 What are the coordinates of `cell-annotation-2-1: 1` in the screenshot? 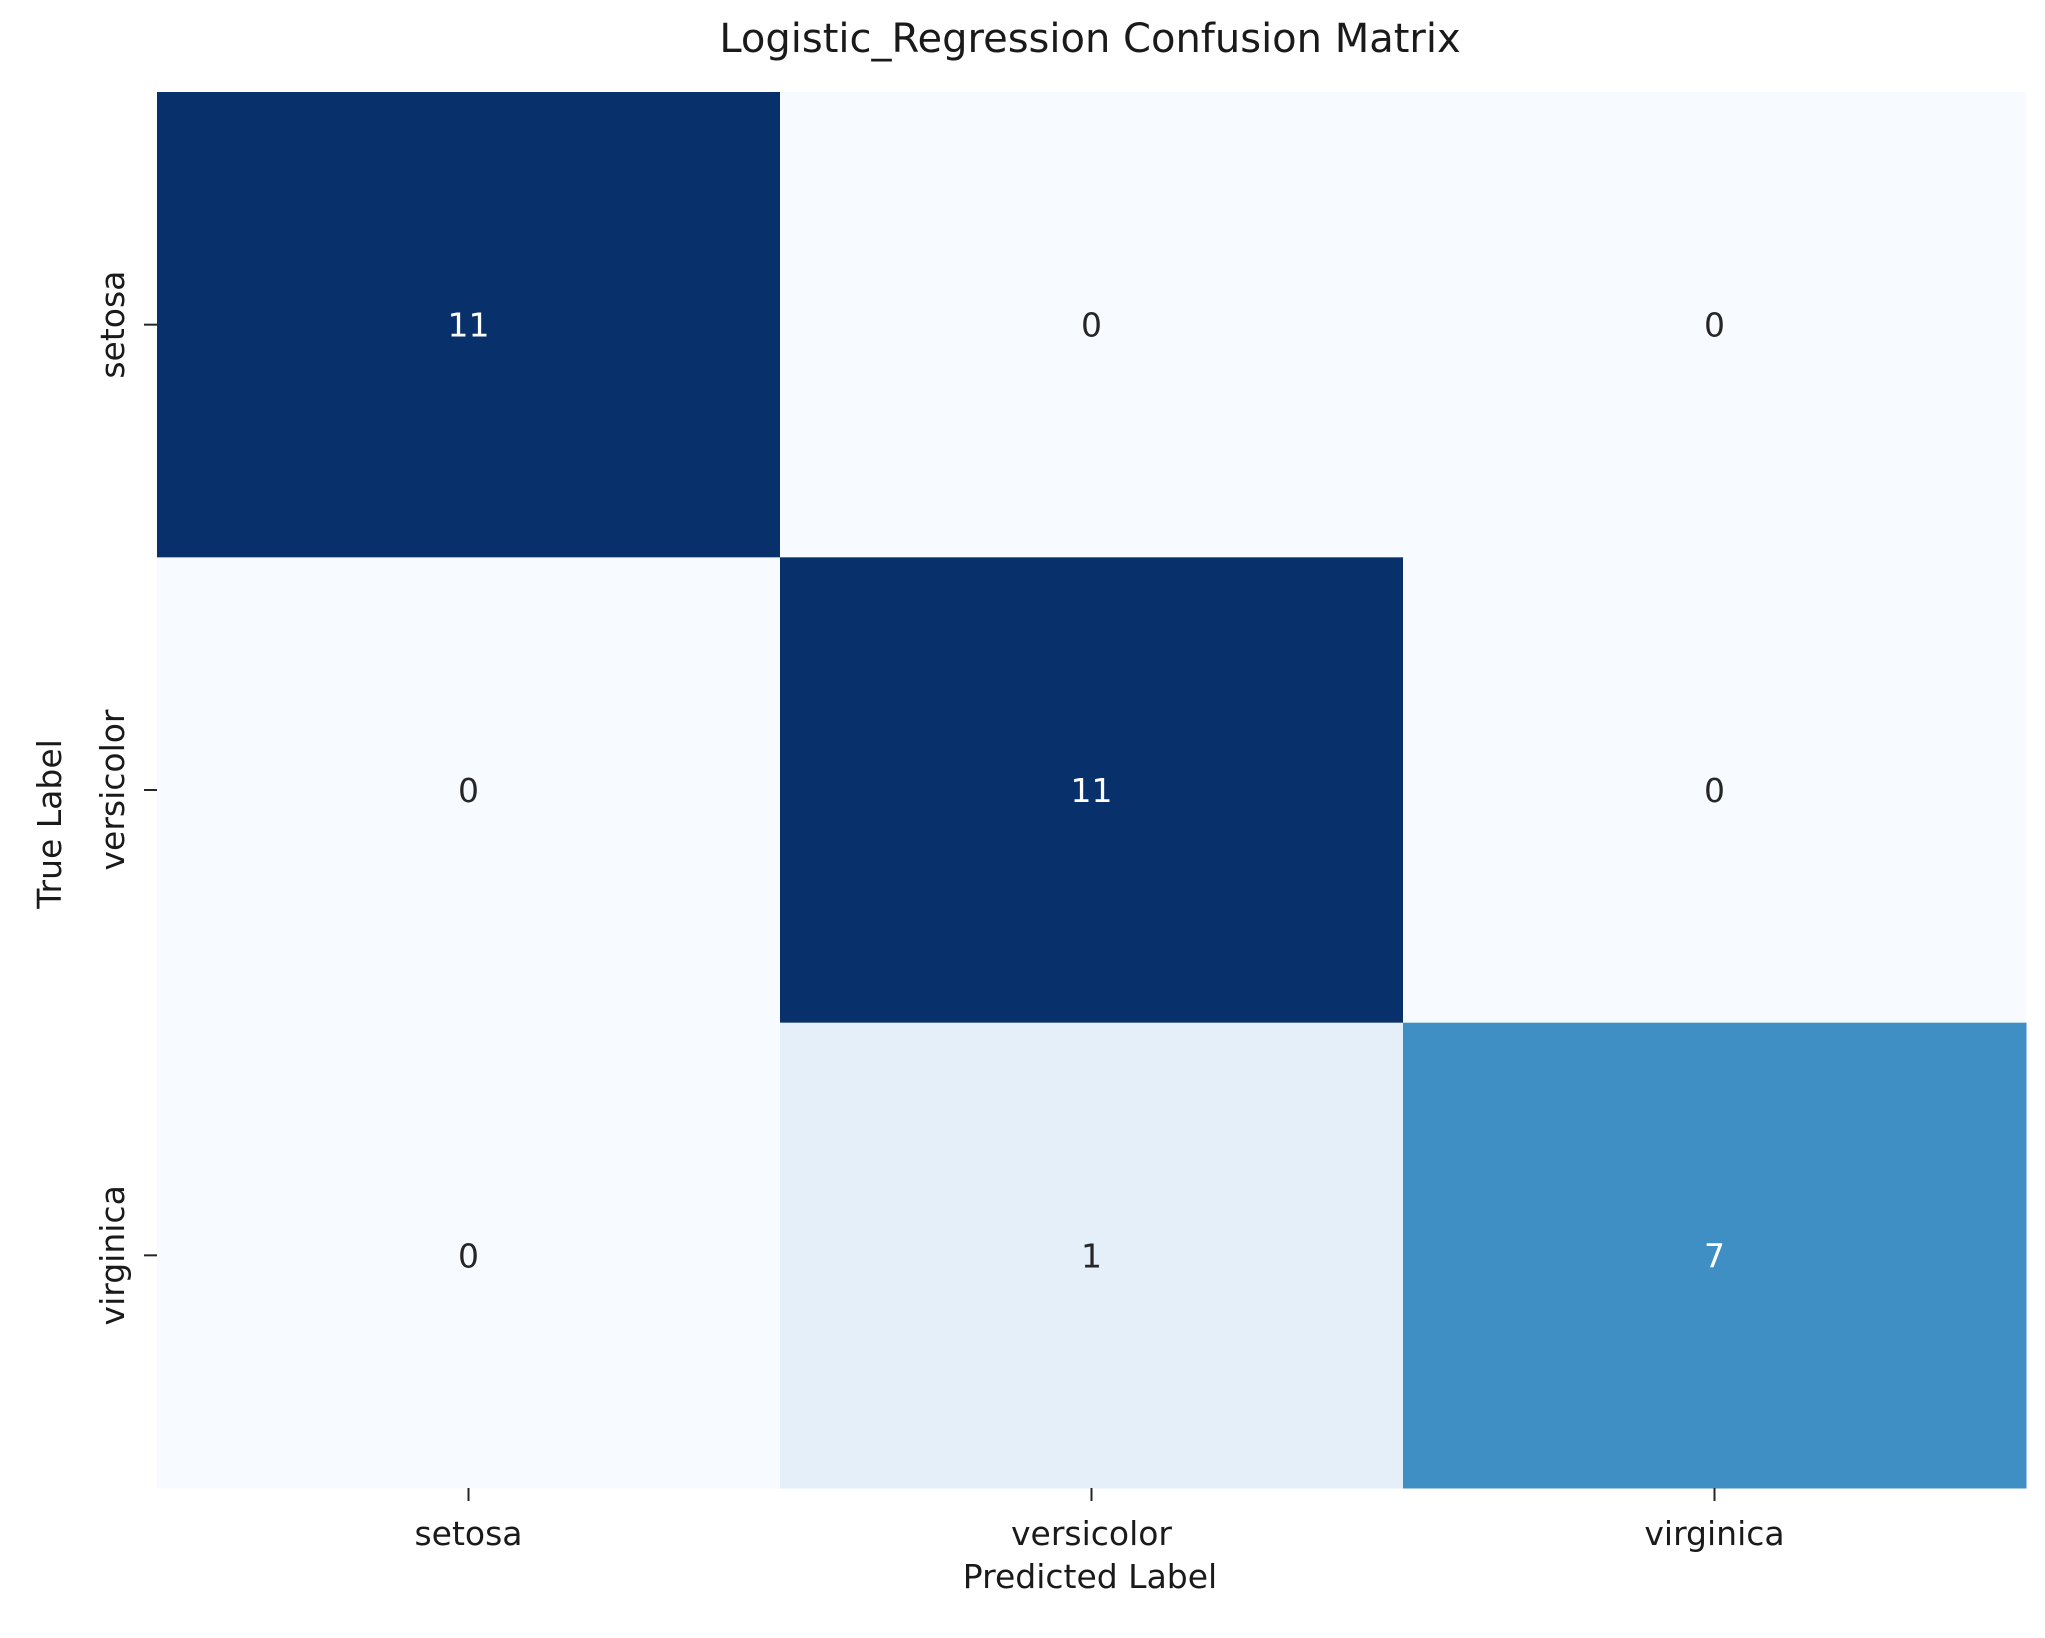 It's located at (1091, 1255).